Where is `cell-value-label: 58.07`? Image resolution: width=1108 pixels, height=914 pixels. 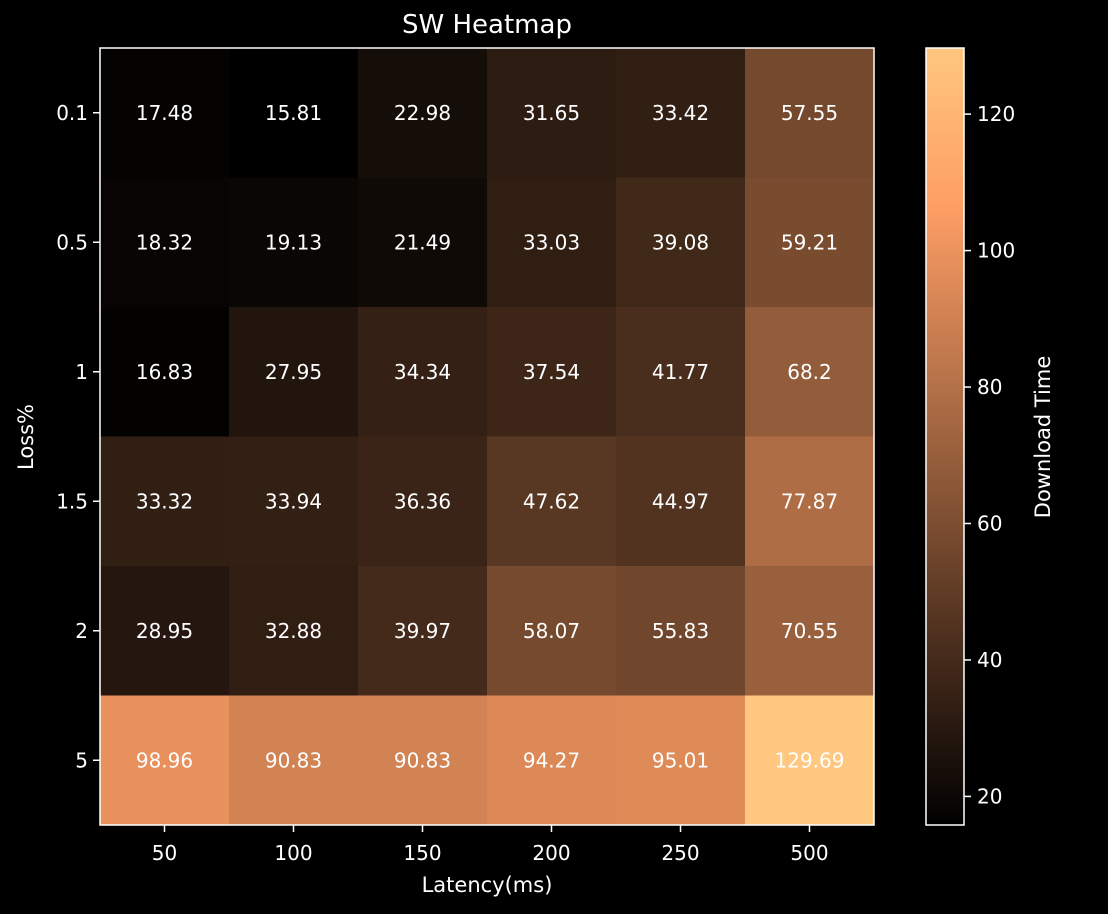
cell-value-label: 58.07 is located at coordinates (551, 631).